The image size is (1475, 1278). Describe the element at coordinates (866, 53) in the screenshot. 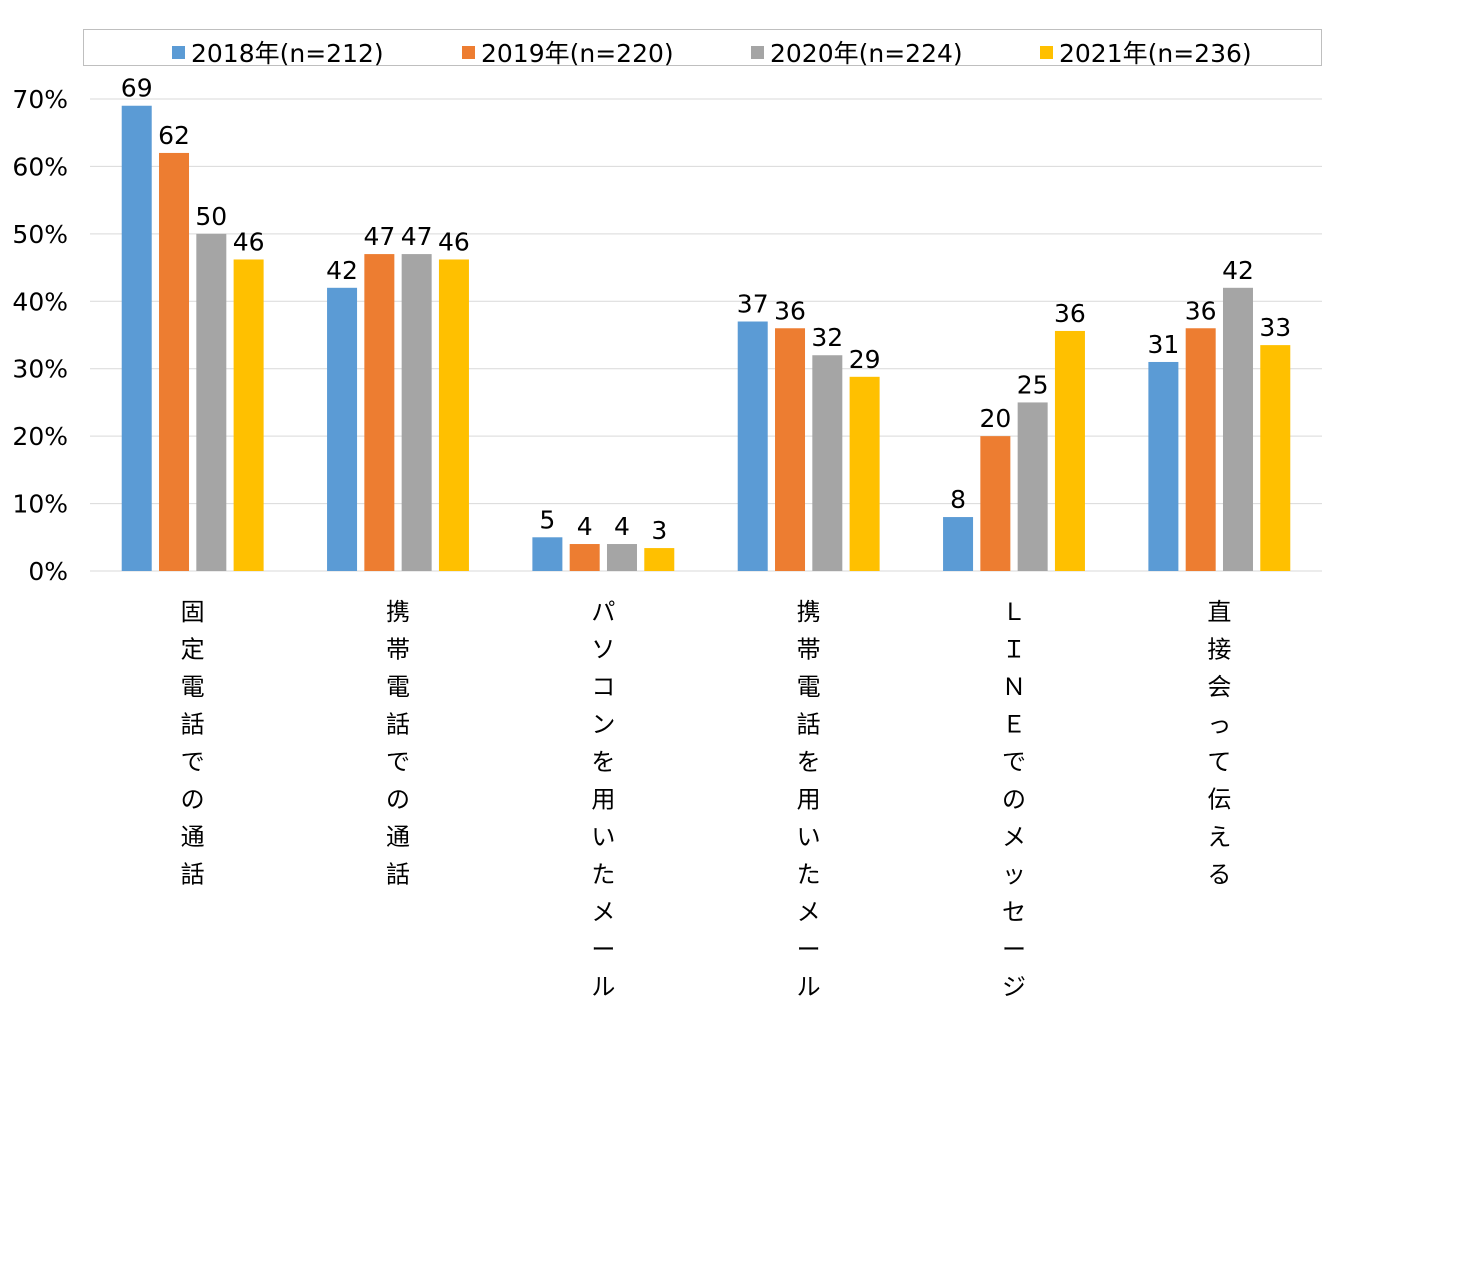

I see `legend-label: 2020年(n=224)` at that location.